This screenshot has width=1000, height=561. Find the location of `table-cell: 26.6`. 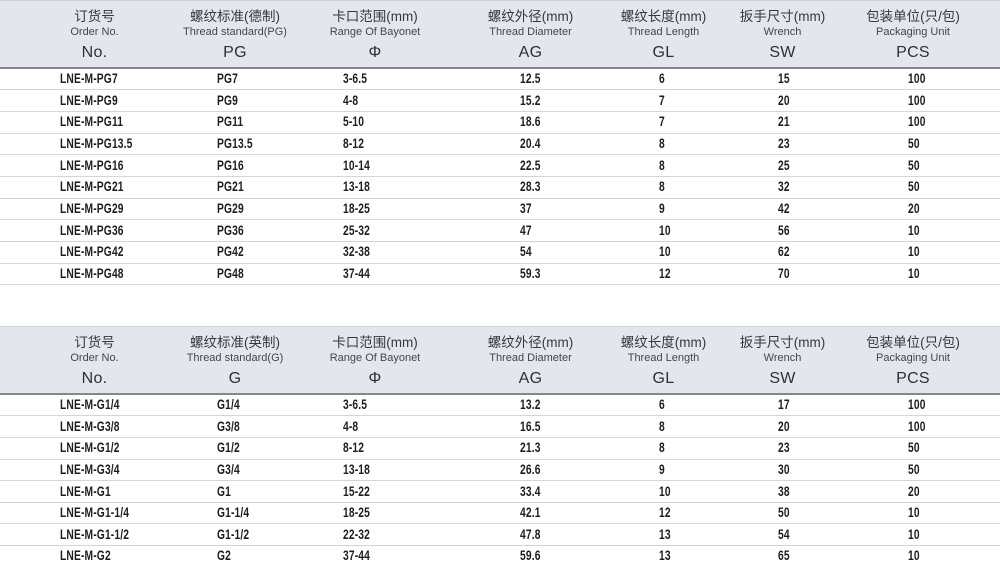

table-cell: 26.6 is located at coordinates (525, 470).